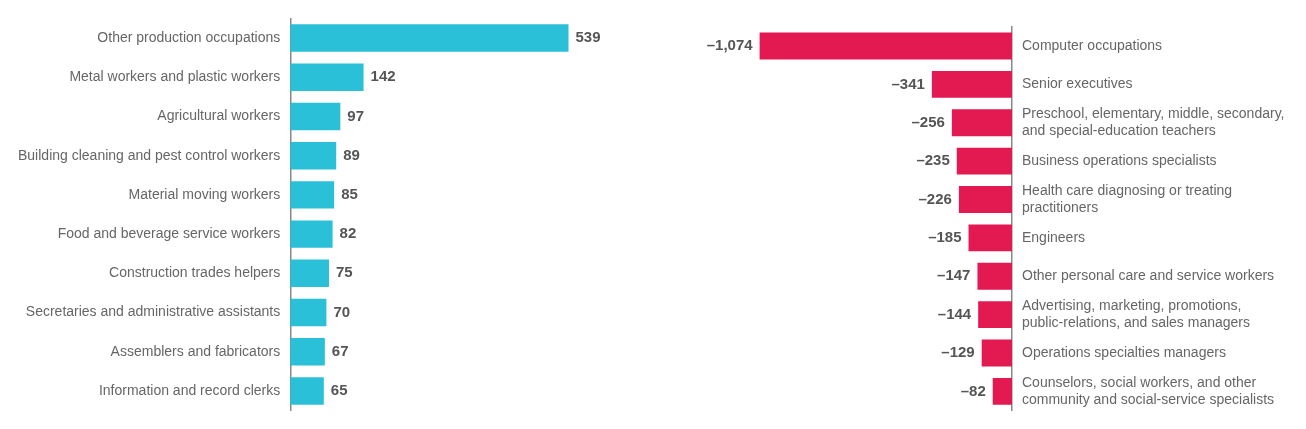 Image resolution: width=1306 pixels, height=429 pixels. What do you see at coordinates (1077, 83) in the screenshot?
I see `y-tick-label: Senior executives` at bounding box center [1077, 83].